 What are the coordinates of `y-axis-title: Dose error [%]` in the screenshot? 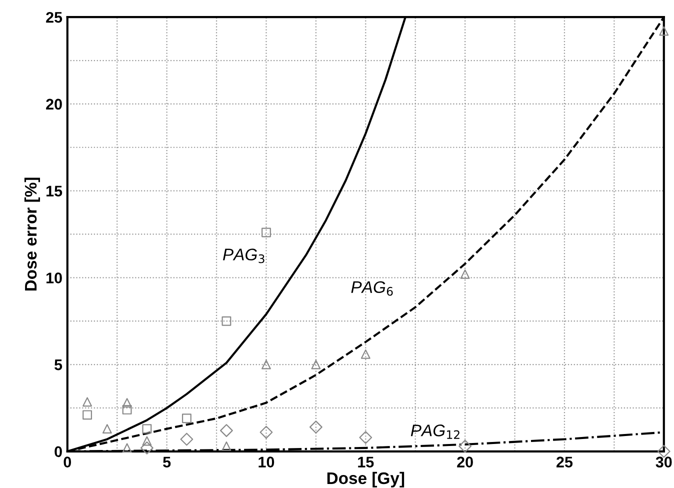 It's located at (32, 234).